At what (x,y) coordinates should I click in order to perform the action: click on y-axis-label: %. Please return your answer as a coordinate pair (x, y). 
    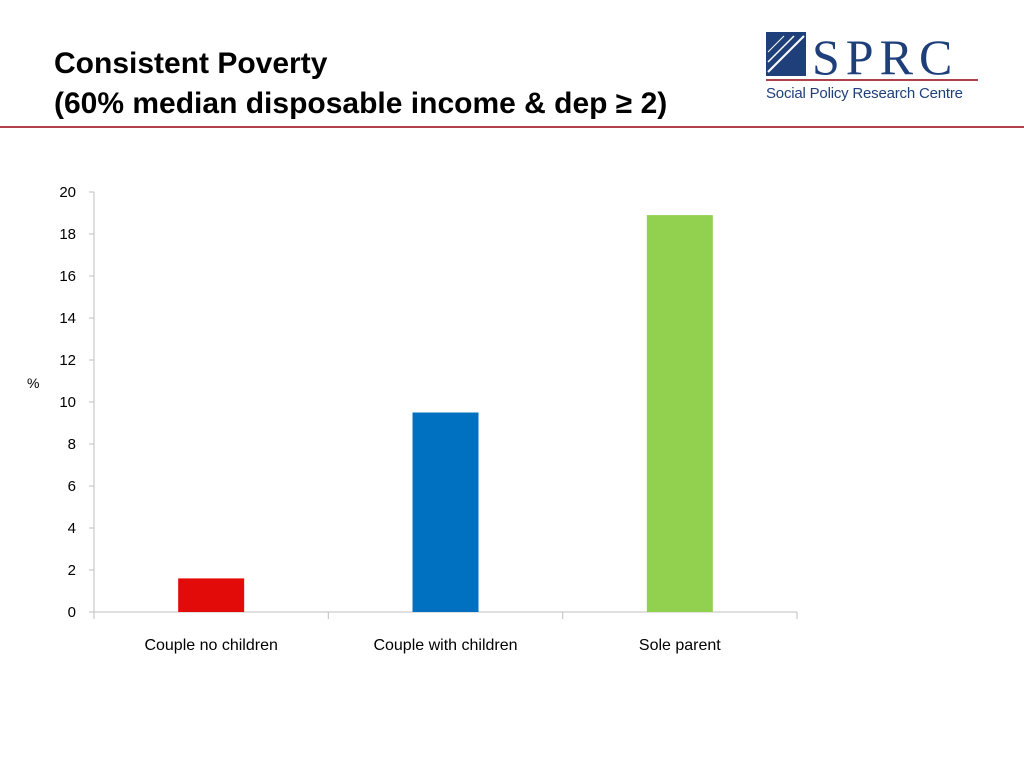
    Looking at the image, I should click on (33, 383).